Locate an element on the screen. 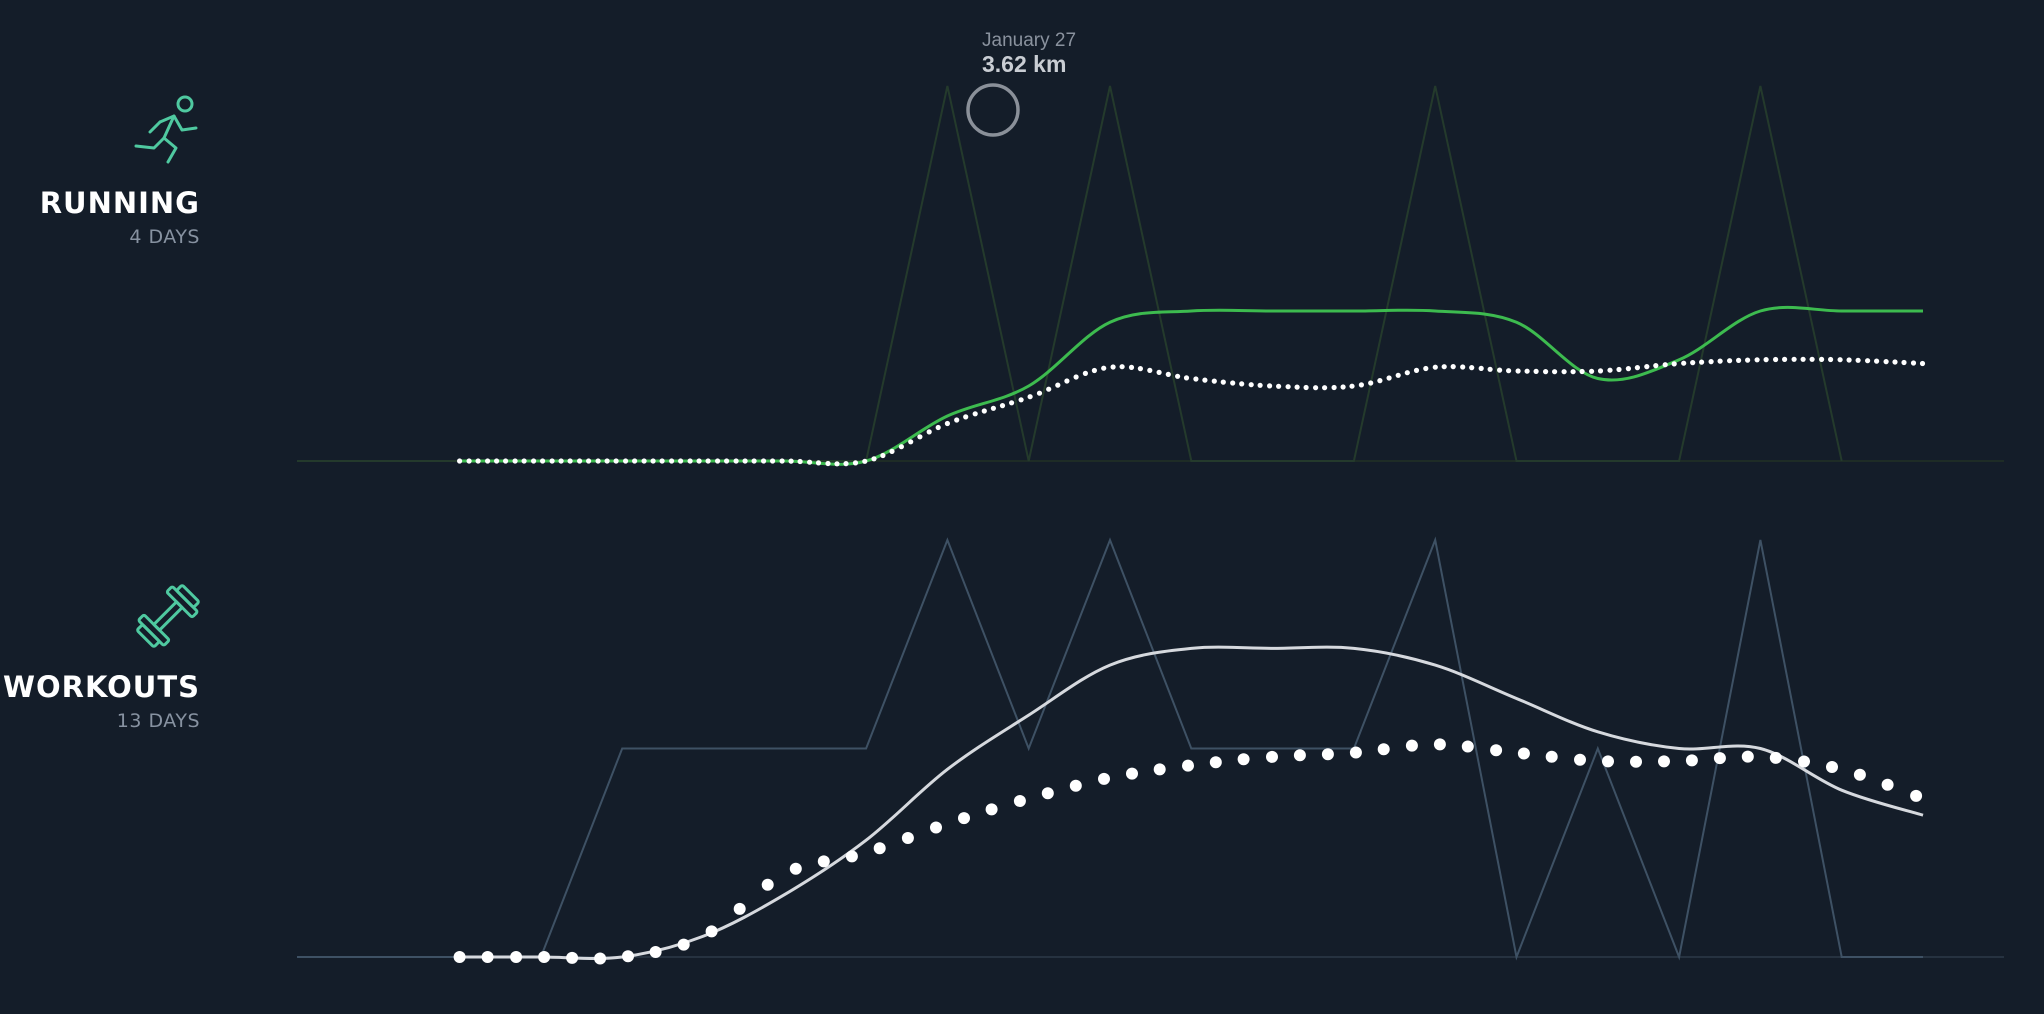 The image size is (2044, 1014). tooltip: January 27 3.62 km is located at coordinates (1021, 83).